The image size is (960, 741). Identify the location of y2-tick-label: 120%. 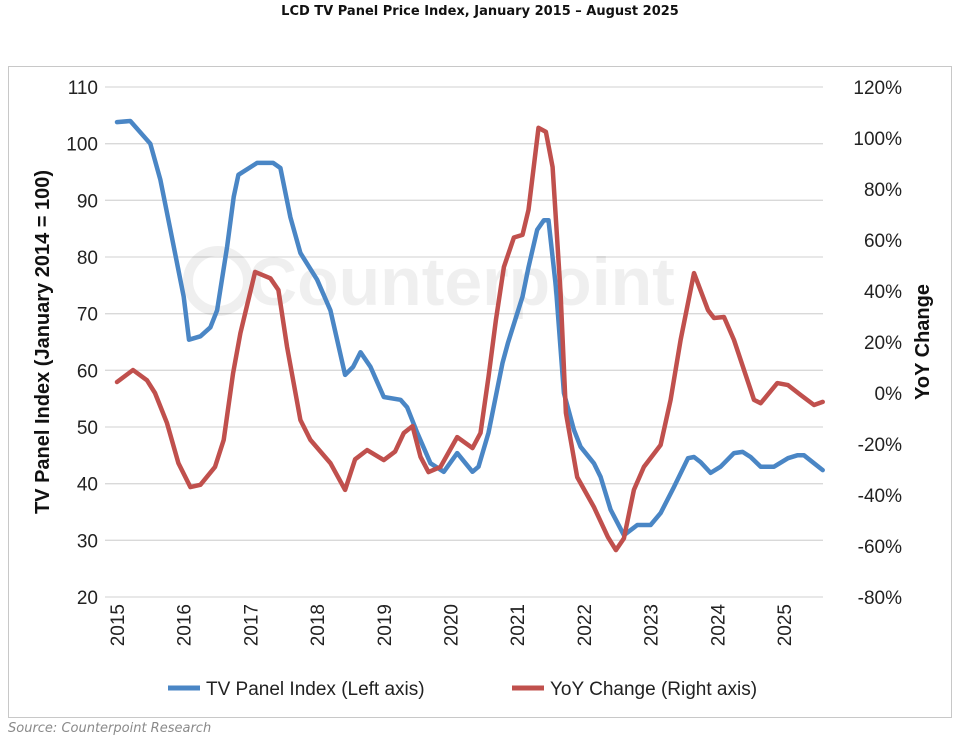
(877, 88).